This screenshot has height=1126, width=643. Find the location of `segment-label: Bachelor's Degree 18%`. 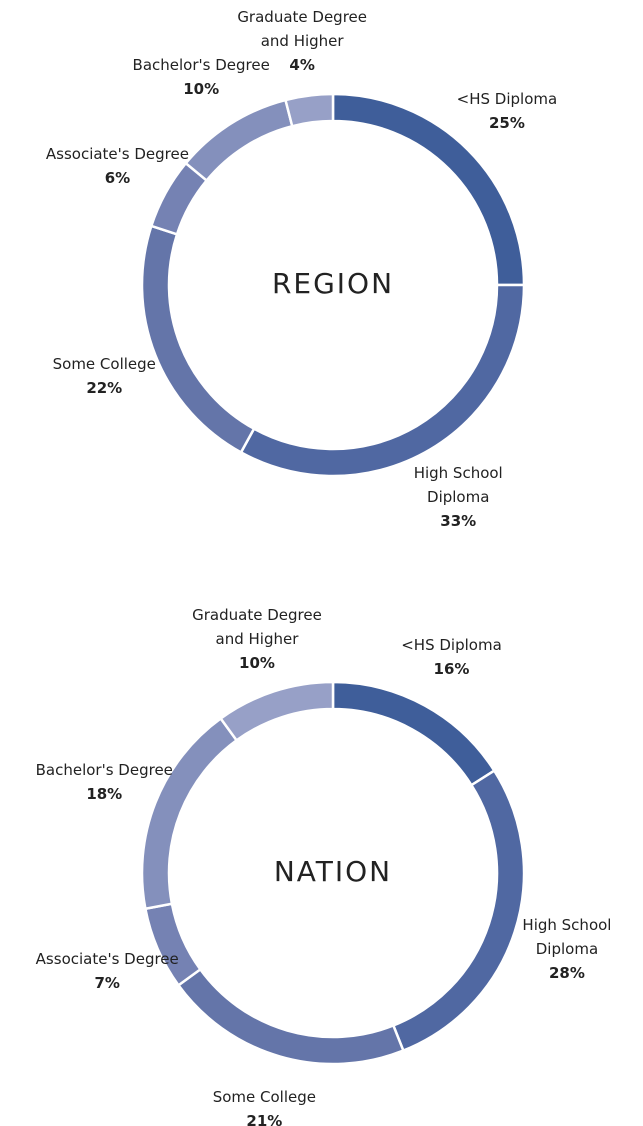

segment-label: Bachelor's Degree 18% is located at coordinates (104, 782).